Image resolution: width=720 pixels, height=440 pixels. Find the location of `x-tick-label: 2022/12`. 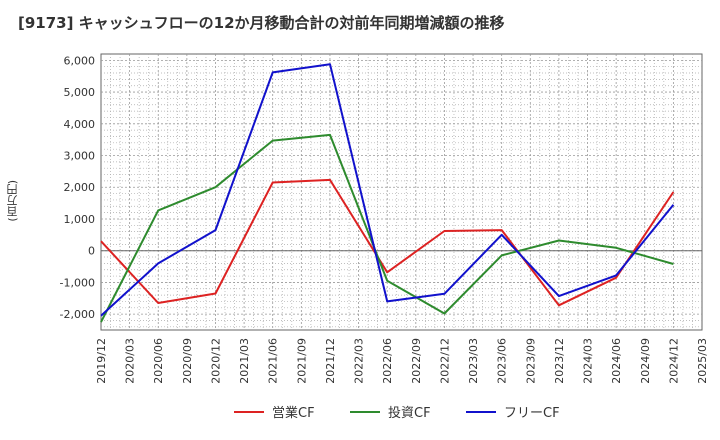

x-tick-label: 2022/12 is located at coordinates (444, 361).